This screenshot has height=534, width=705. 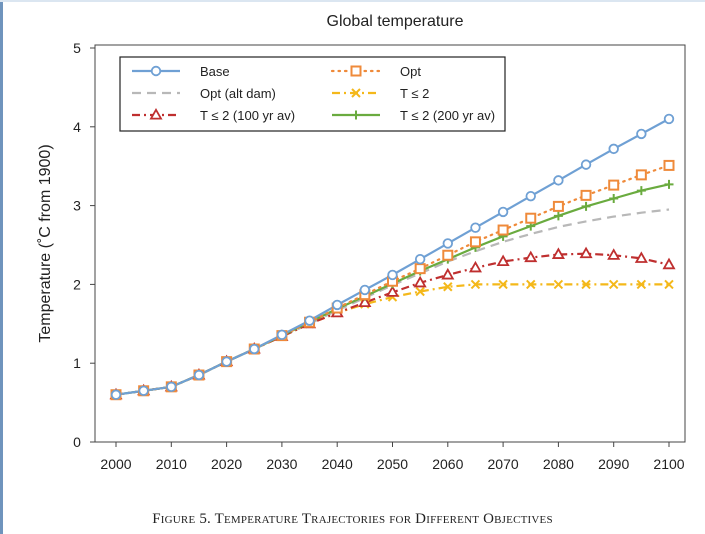 What do you see at coordinates (352, 1) in the screenshot?
I see `window-frame-top` at bounding box center [352, 1].